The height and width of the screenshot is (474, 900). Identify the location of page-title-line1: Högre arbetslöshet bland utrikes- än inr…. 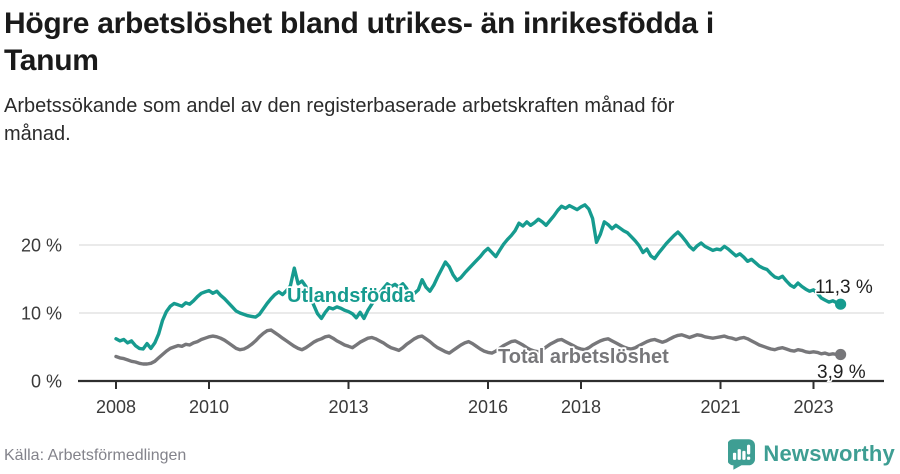
(359, 23).